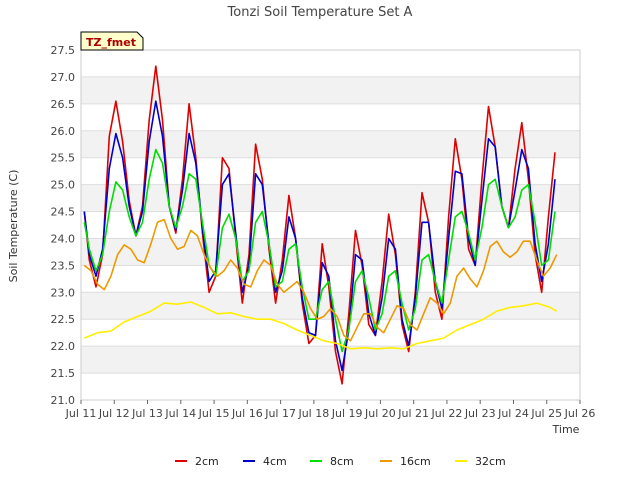  I want to click on x-tick-label: Jul 23, so click(480, 413).